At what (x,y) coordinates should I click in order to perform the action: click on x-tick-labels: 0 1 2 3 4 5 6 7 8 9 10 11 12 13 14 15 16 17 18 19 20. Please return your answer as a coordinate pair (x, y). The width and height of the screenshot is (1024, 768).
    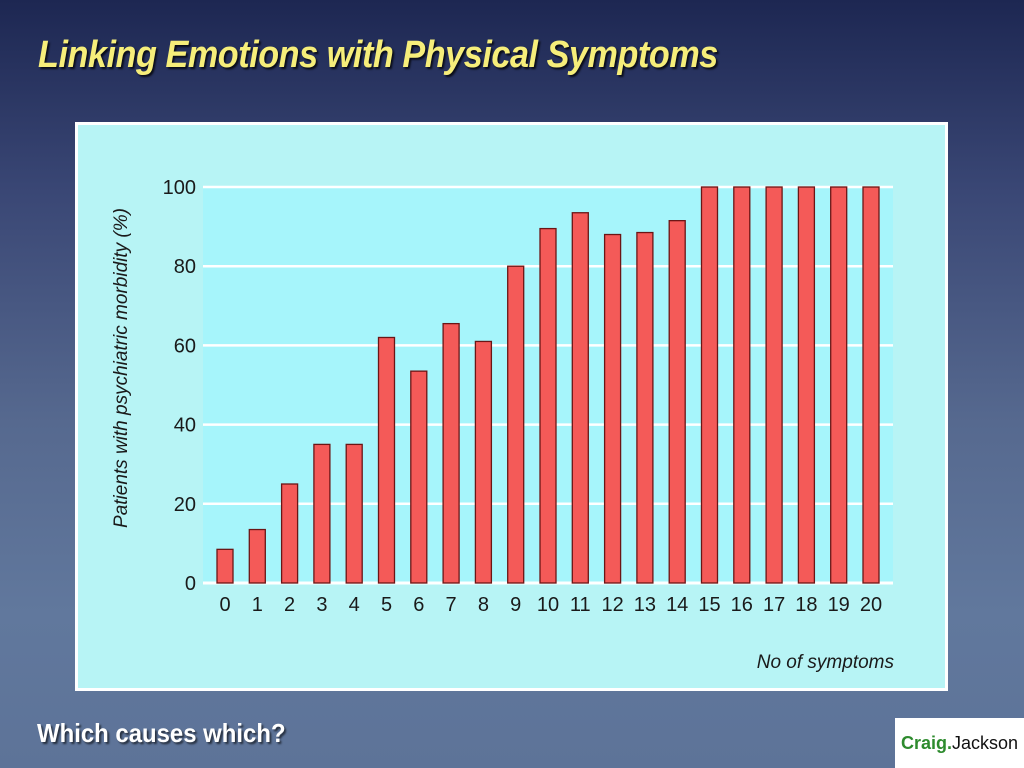
    Looking at the image, I should click on (550, 605).